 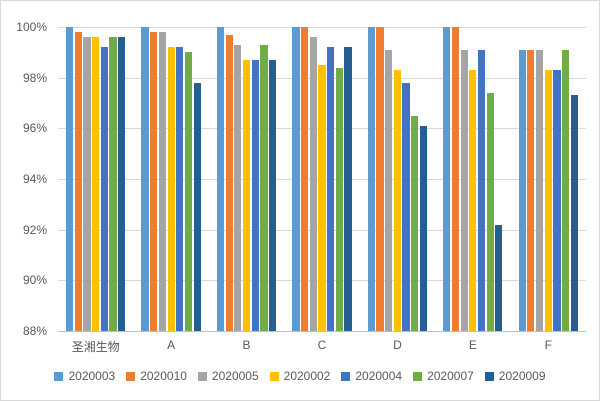 I want to click on x-axis-label: 圣湘生物, so click(x=95, y=347).